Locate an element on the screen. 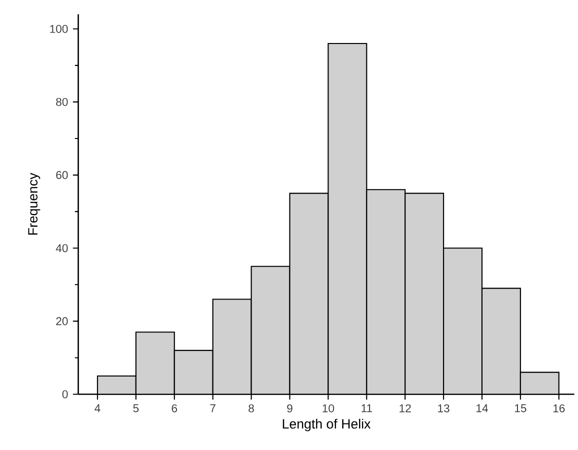  y-tick-label: 60 is located at coordinates (62, 175).